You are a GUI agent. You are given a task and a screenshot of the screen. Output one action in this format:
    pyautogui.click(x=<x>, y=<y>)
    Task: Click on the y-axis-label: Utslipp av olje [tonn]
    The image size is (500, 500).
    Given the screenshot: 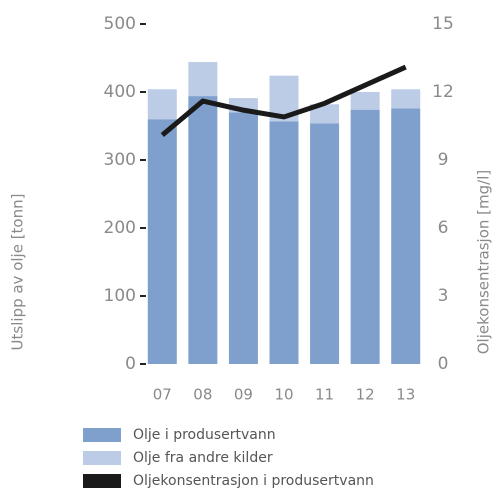 What is the action you would take?
    pyautogui.click(x=18, y=272)
    